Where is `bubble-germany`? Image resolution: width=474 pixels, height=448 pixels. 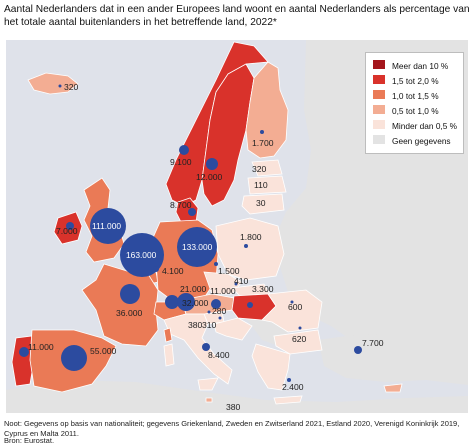 bubble-germany is located at coordinates (197, 247).